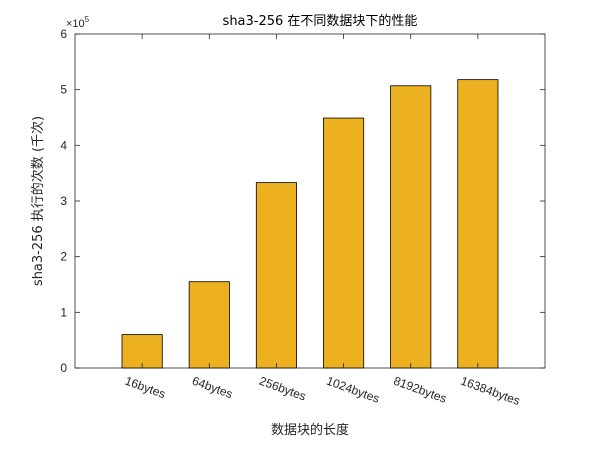 Image resolution: width=595 pixels, height=457 pixels. I want to click on bar-16bytes, so click(142, 351).